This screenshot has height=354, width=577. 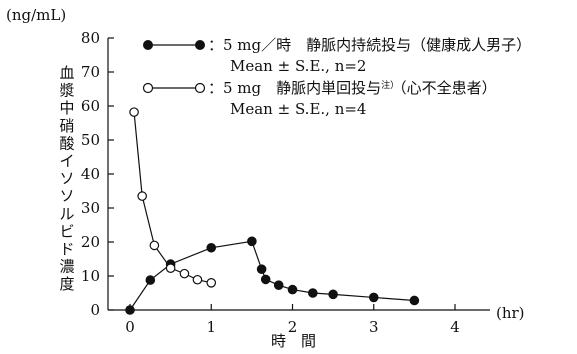 I want to click on x-tick-label: 4, so click(x=455, y=327).